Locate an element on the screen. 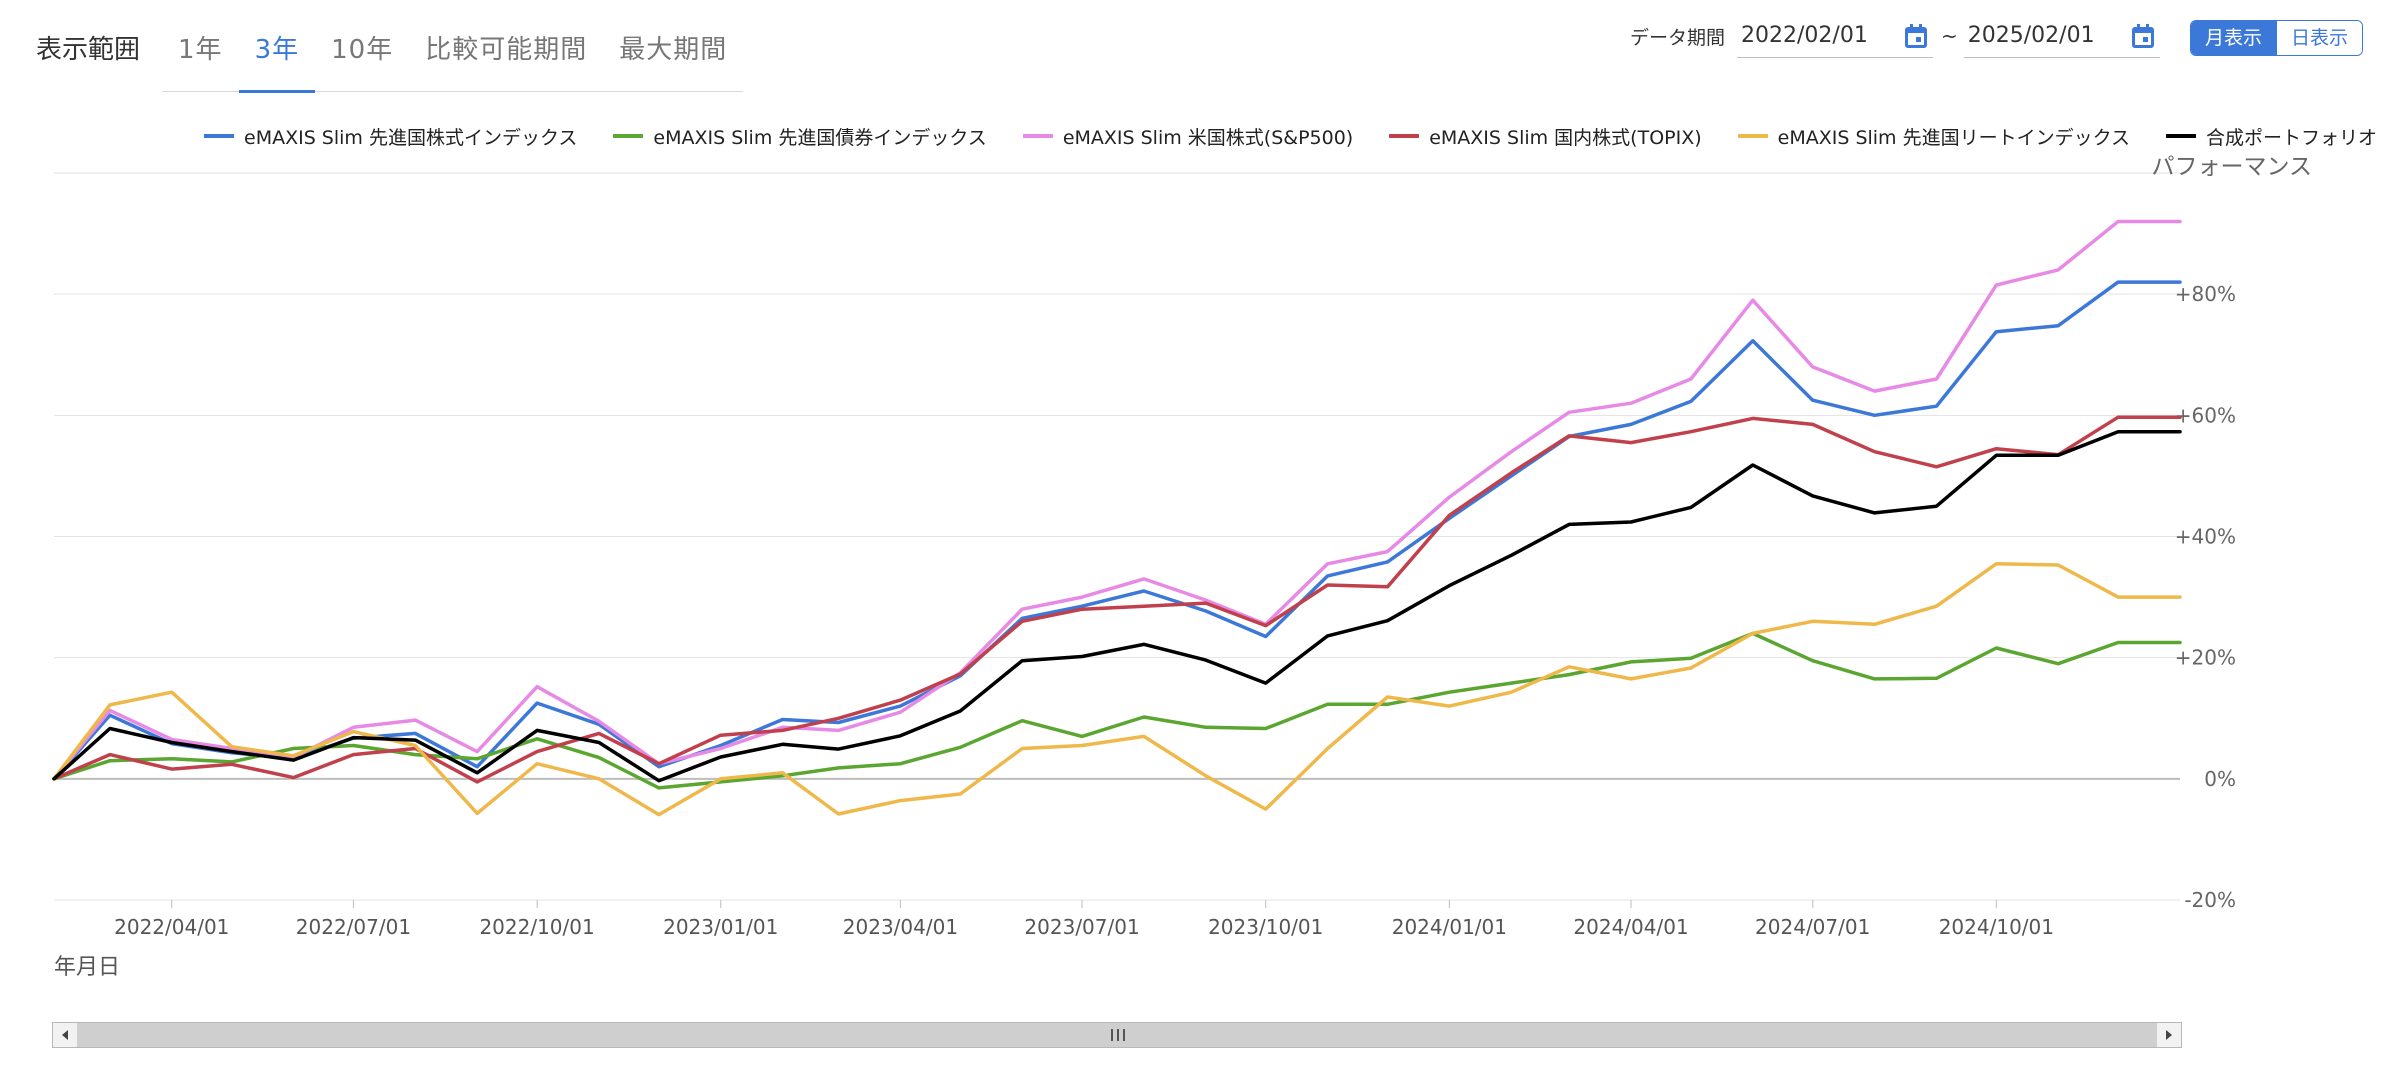 The image size is (2394, 1074). range-label: 表示範囲 is located at coordinates (88, 50).